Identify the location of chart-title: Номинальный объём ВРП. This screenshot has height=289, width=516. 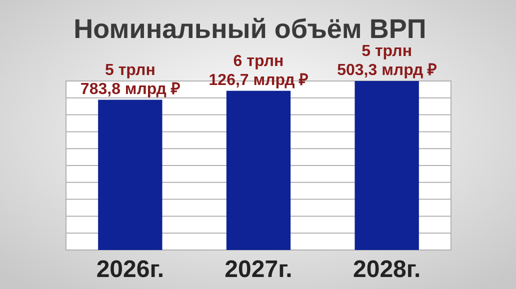
(250, 29).